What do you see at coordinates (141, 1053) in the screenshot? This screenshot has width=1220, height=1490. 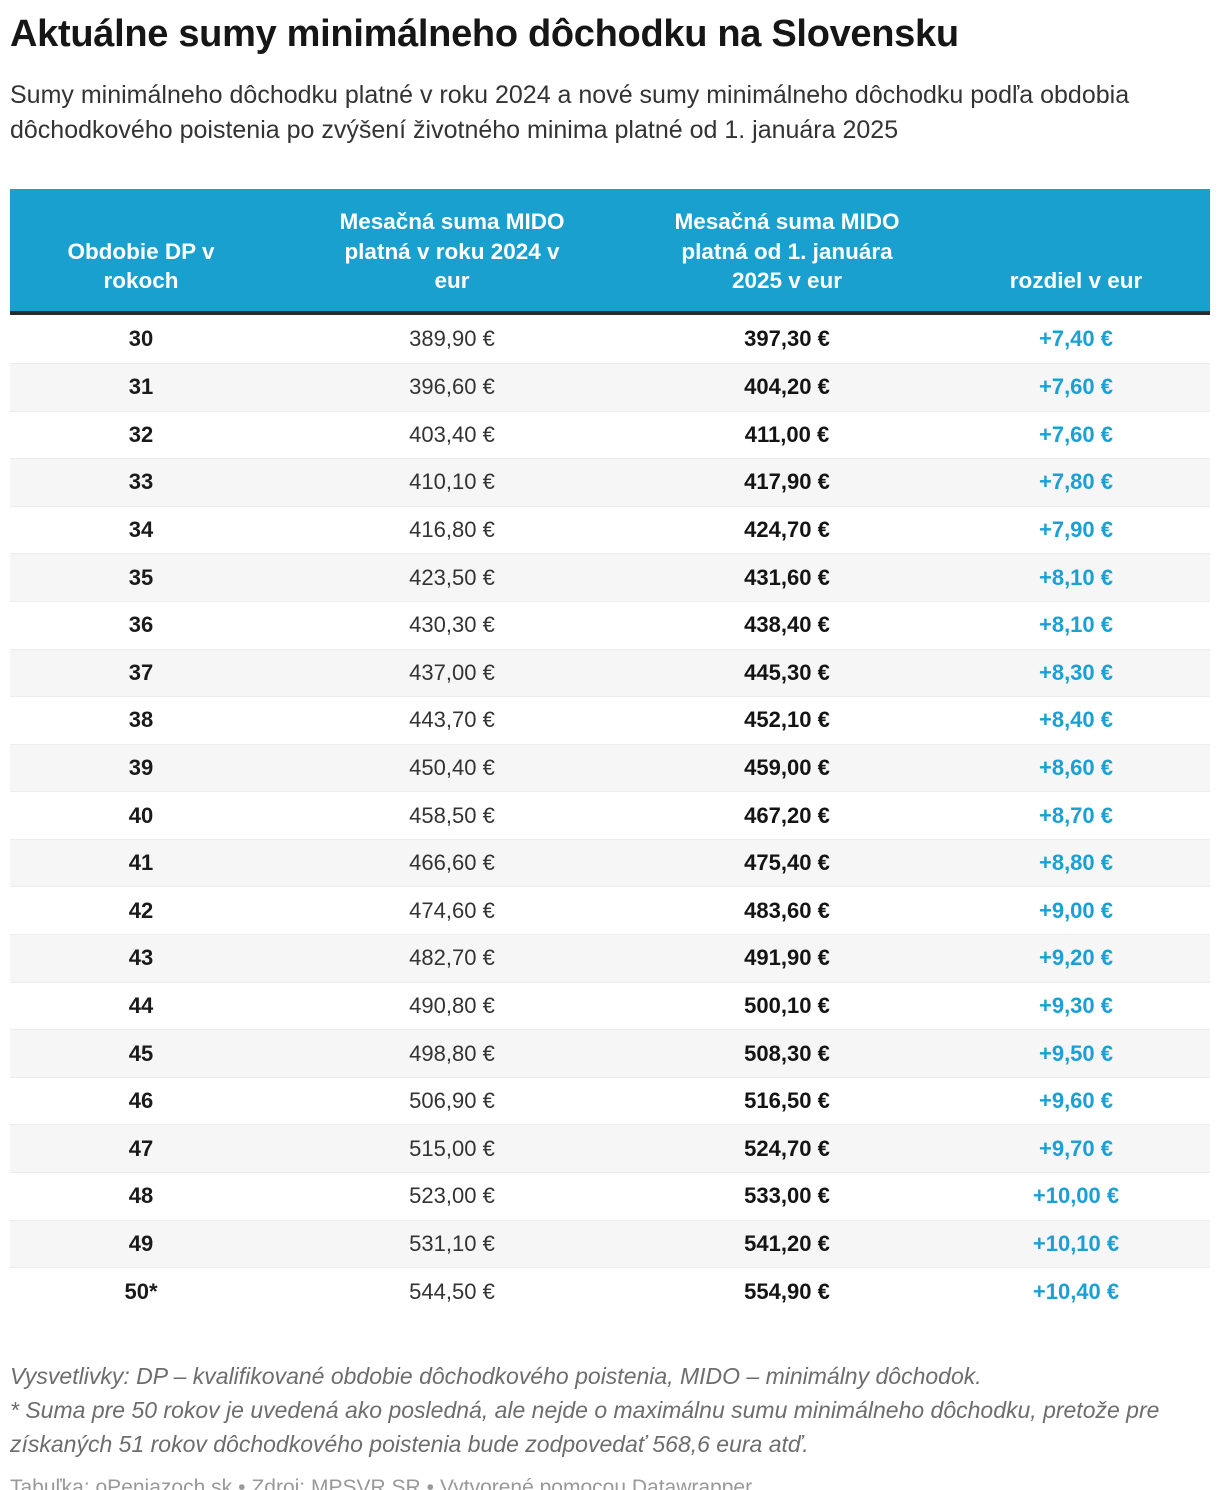 I see `cell-years: 45` at bounding box center [141, 1053].